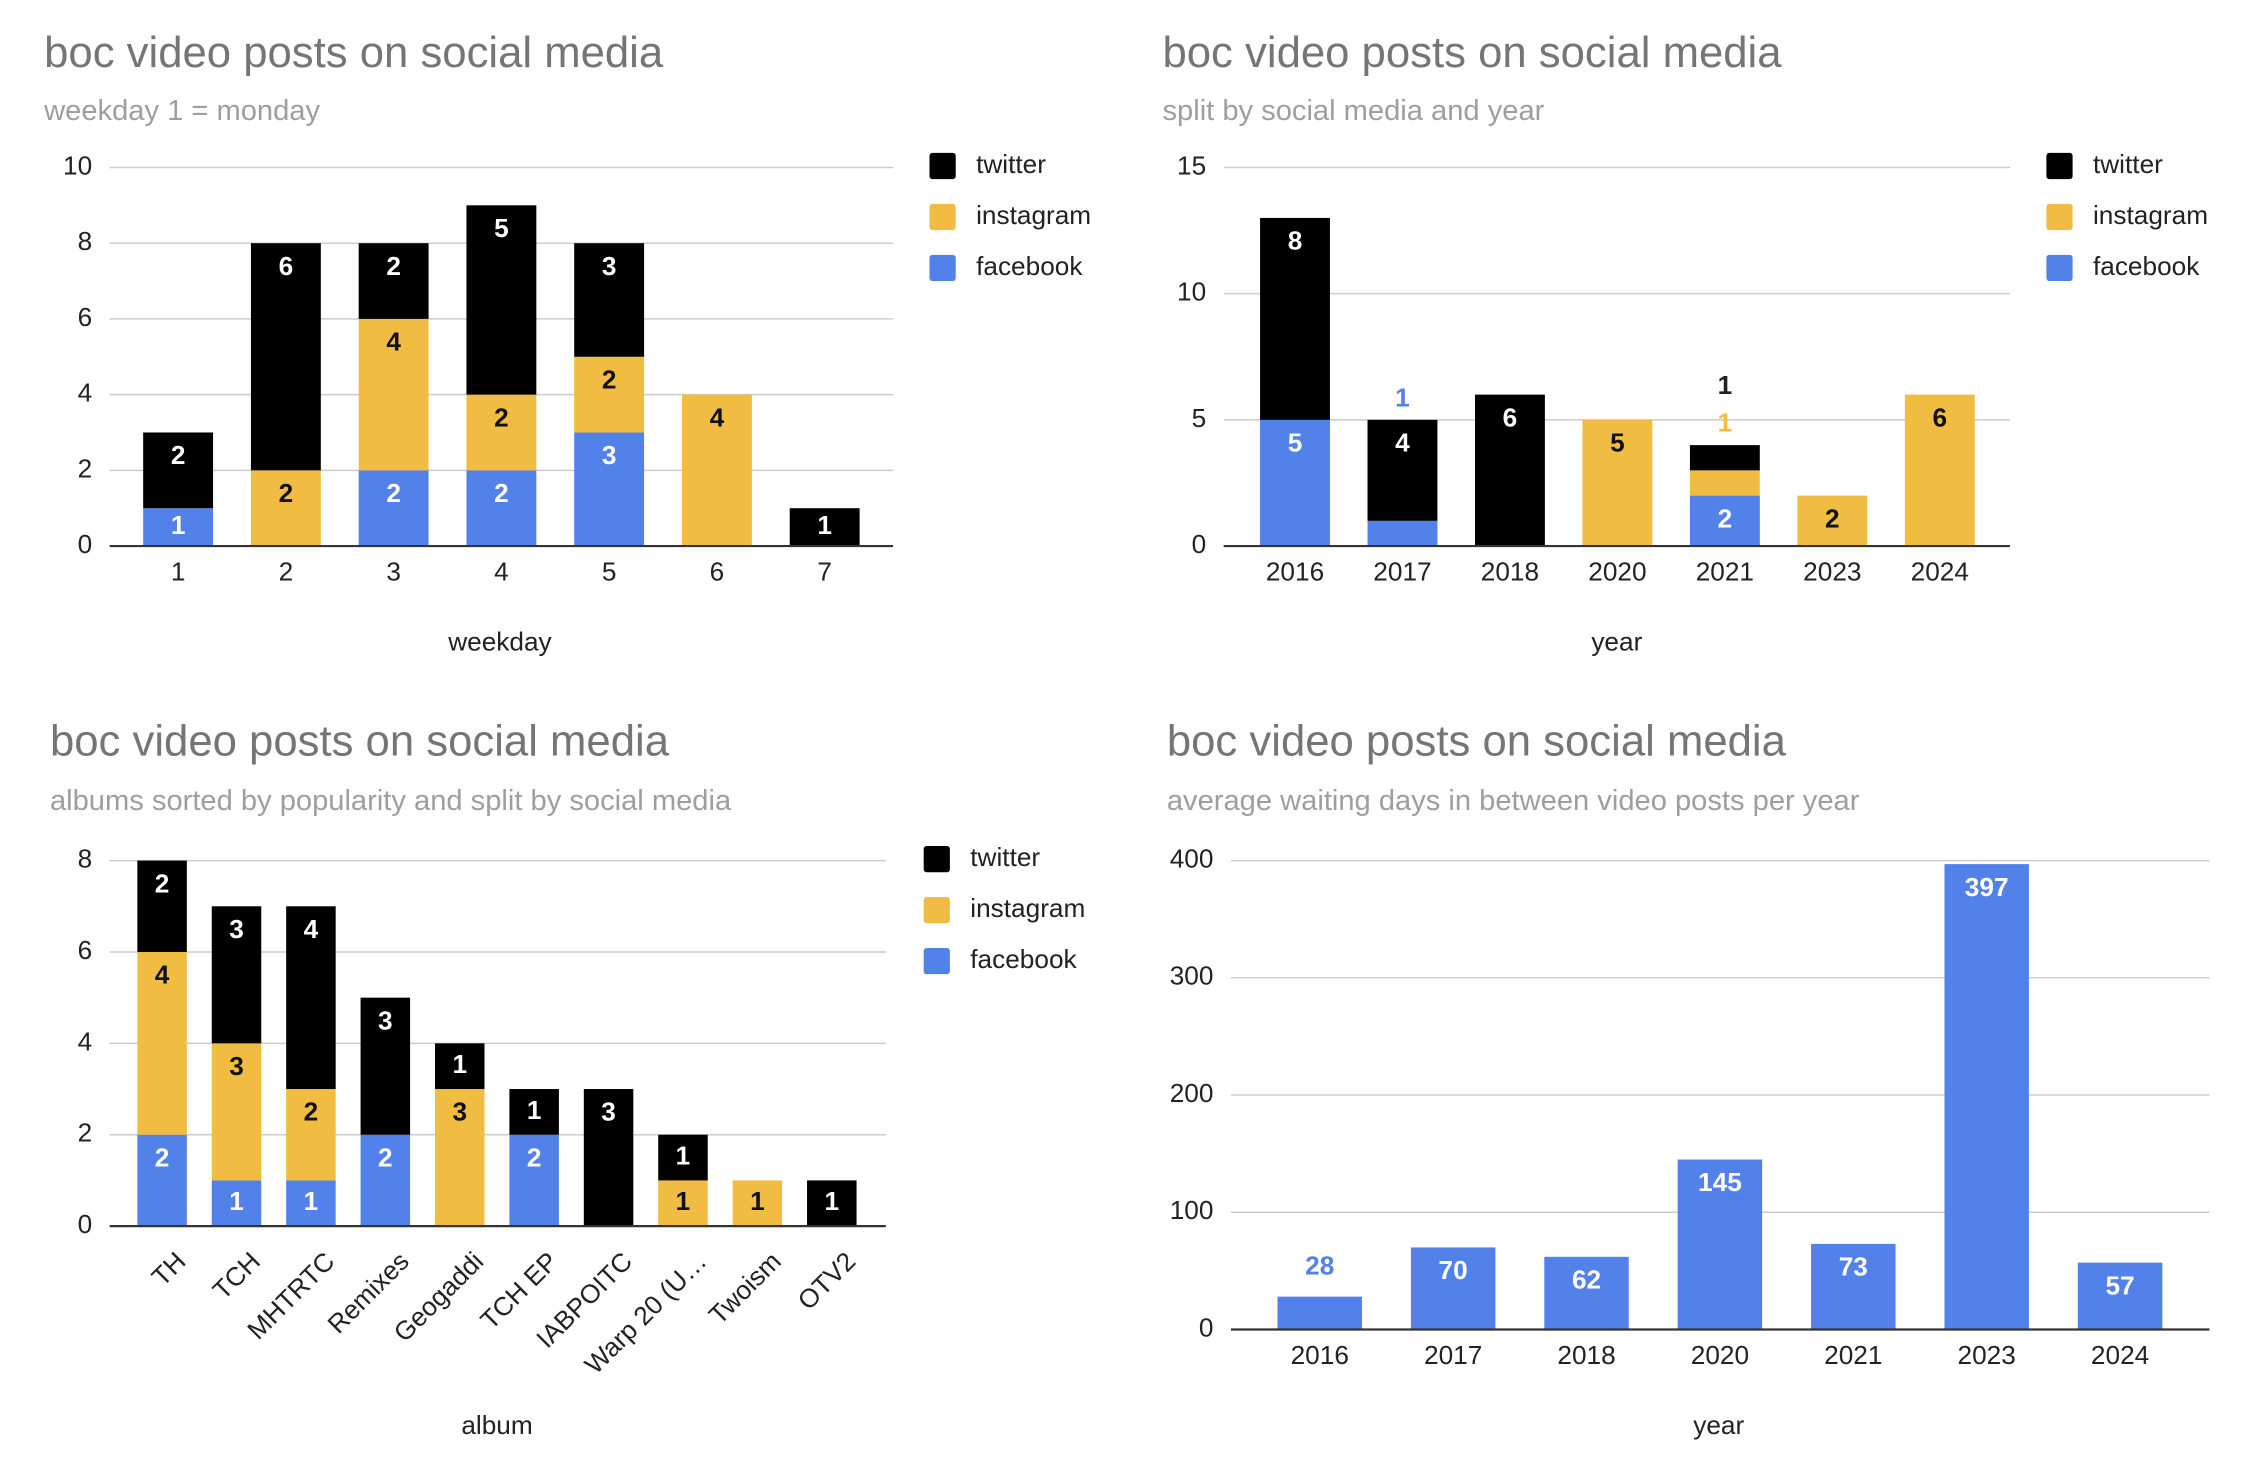 Image resolution: width=2258 pixels, height=1462 pixels. Describe the element at coordinates (1192, 1210) in the screenshot. I see `y-tick-label: 100` at that location.